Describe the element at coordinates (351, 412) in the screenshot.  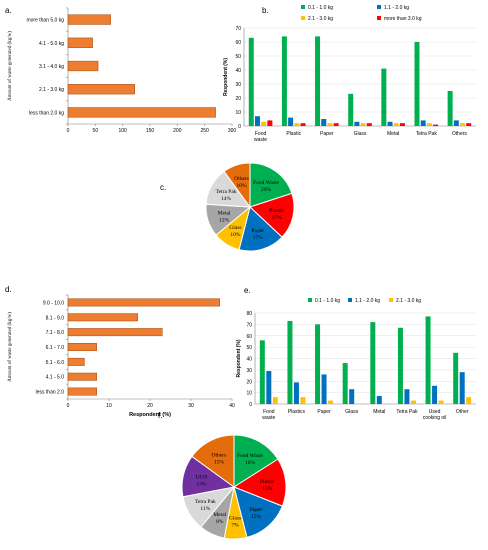
I see `category-label-e: Glass` at that location.